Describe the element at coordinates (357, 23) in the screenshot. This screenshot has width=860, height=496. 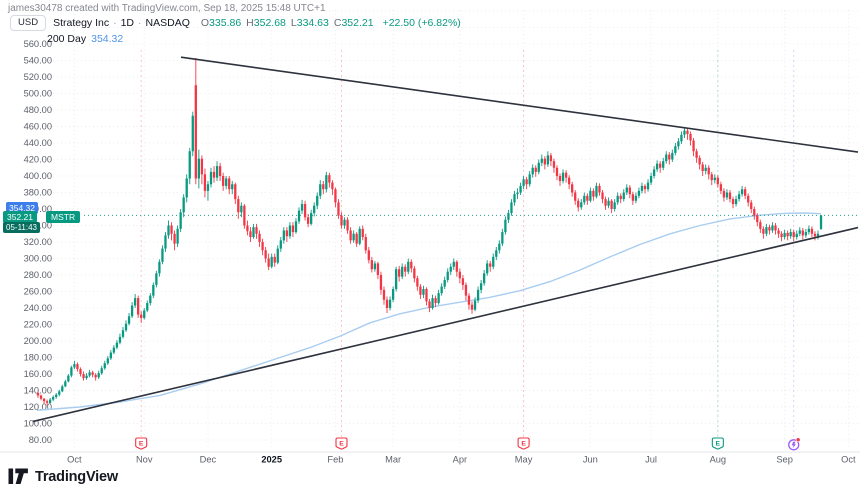
I see `close-value: 352.21` at that location.